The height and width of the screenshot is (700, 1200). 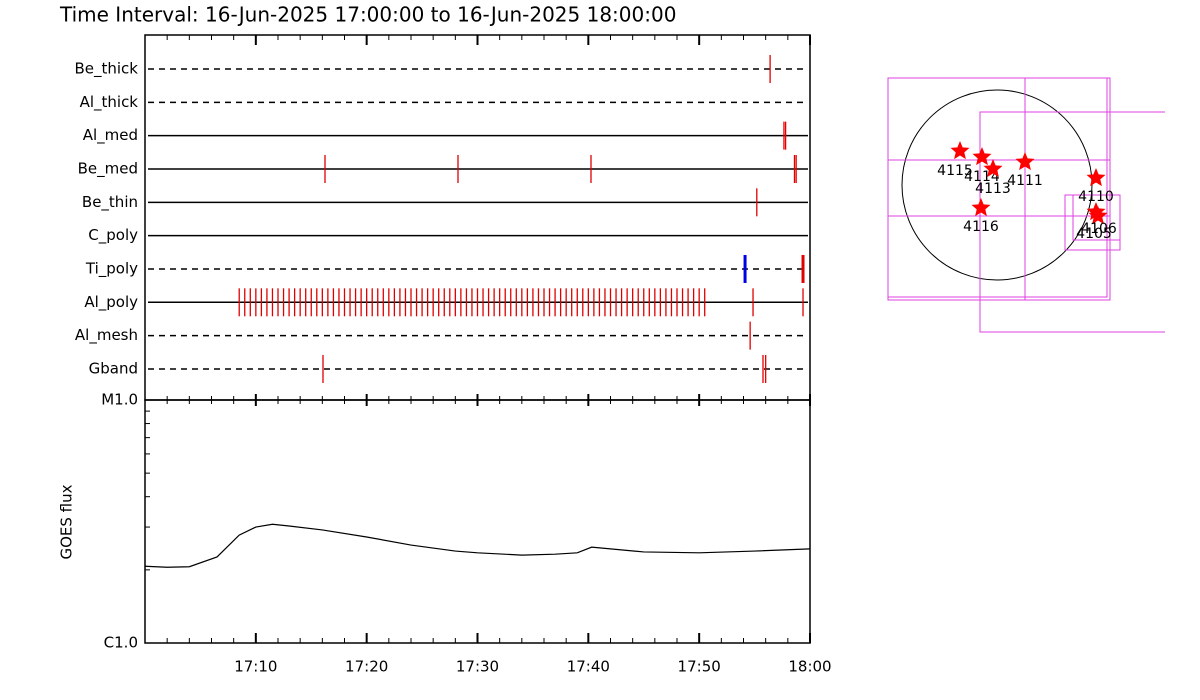 What do you see at coordinates (366, 667) in the screenshot?
I see `x-tick-label: 17:20` at bounding box center [366, 667].